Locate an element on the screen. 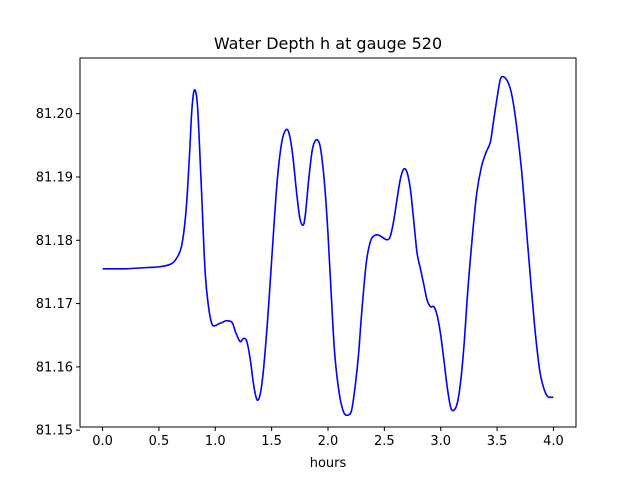 Image resolution: width=640 pixels, height=480 pixels. x-tick-label: 4.0 is located at coordinates (553, 441).